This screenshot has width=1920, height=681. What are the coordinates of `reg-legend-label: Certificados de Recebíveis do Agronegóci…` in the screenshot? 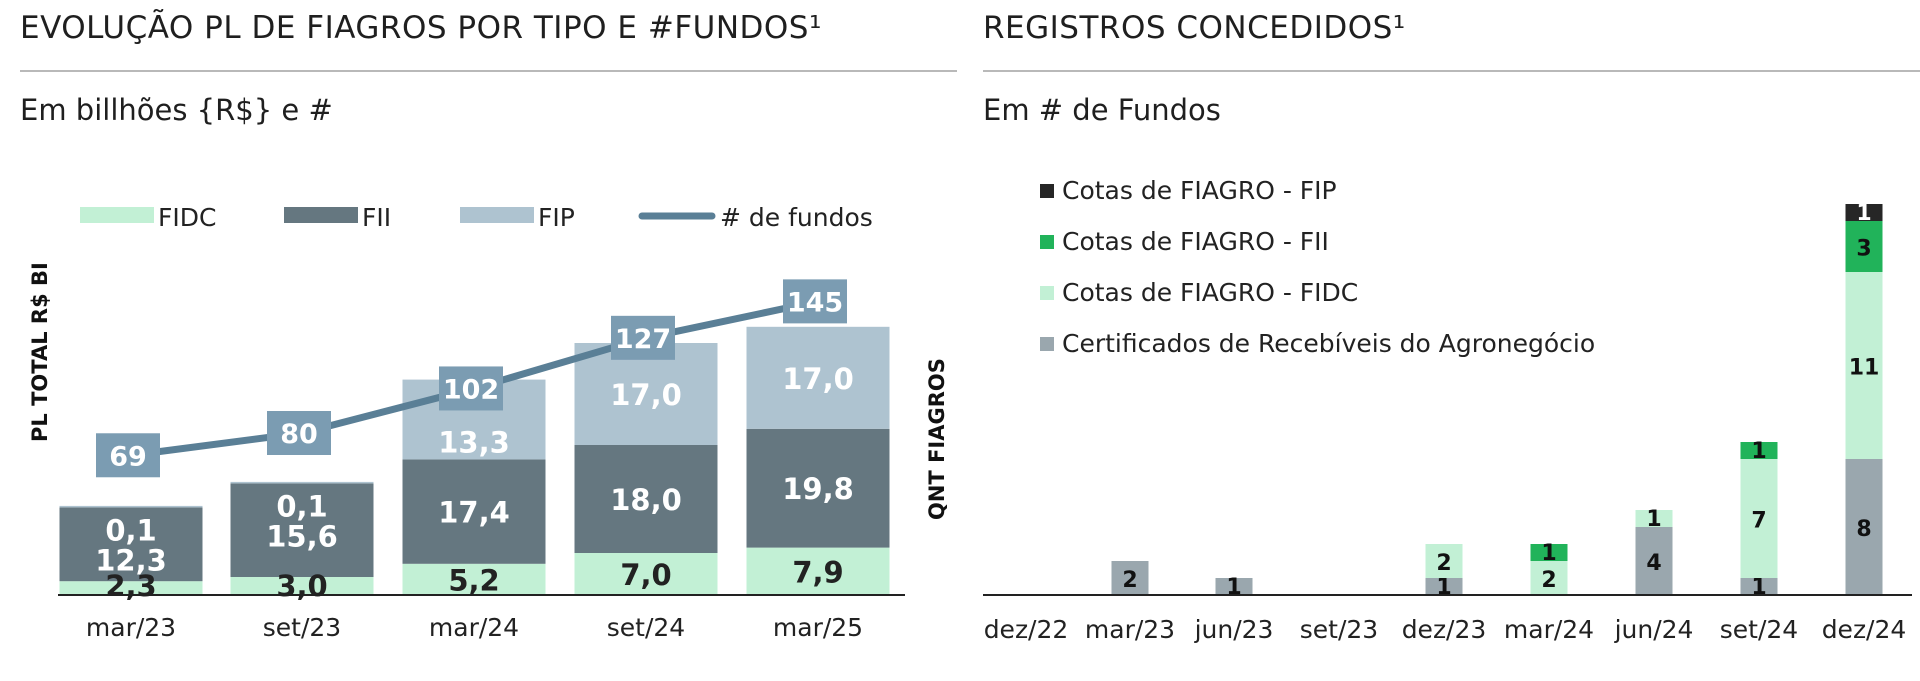 It's located at (1328, 343).